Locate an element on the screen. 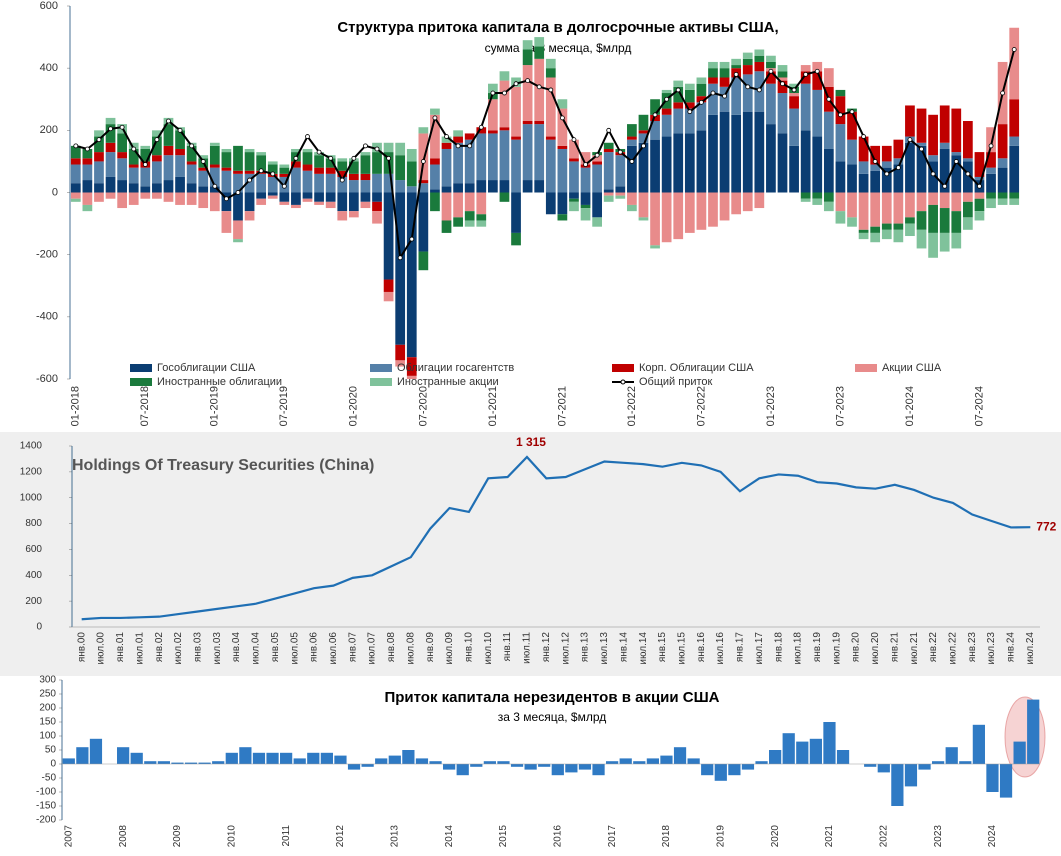  legend-label: Иностранные акции is located at coordinates (448, 382).